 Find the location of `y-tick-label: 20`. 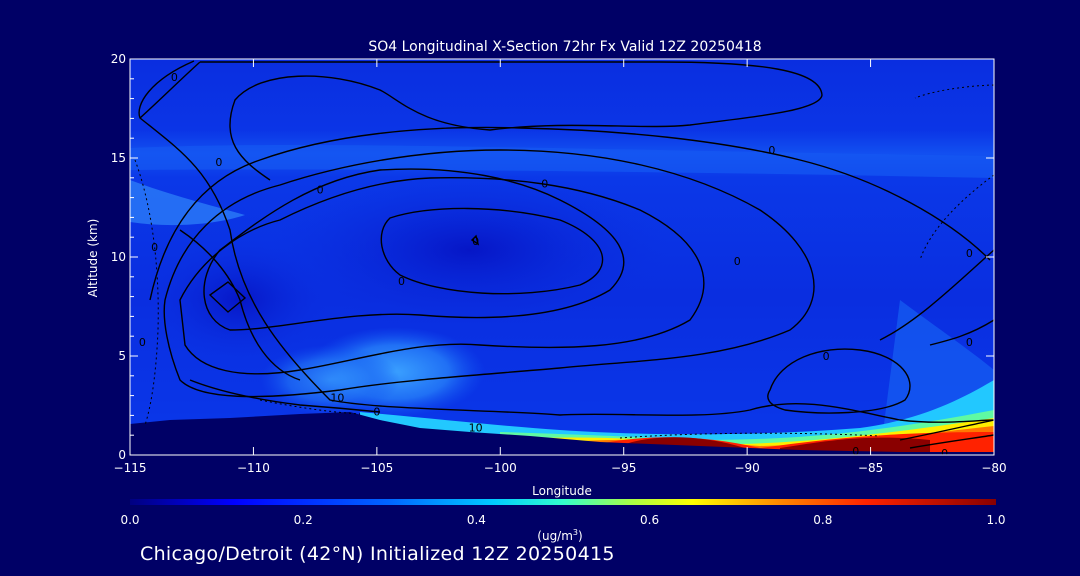

y-tick-label: 20 is located at coordinates (118, 59).